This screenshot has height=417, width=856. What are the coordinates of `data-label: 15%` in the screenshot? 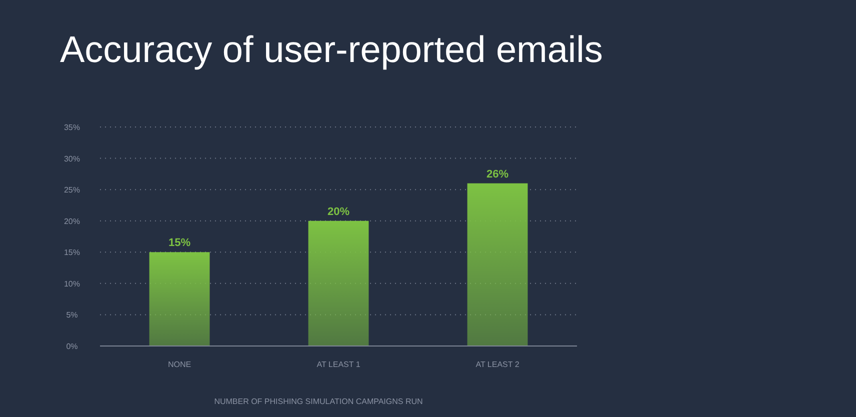 It's located at (179, 243).